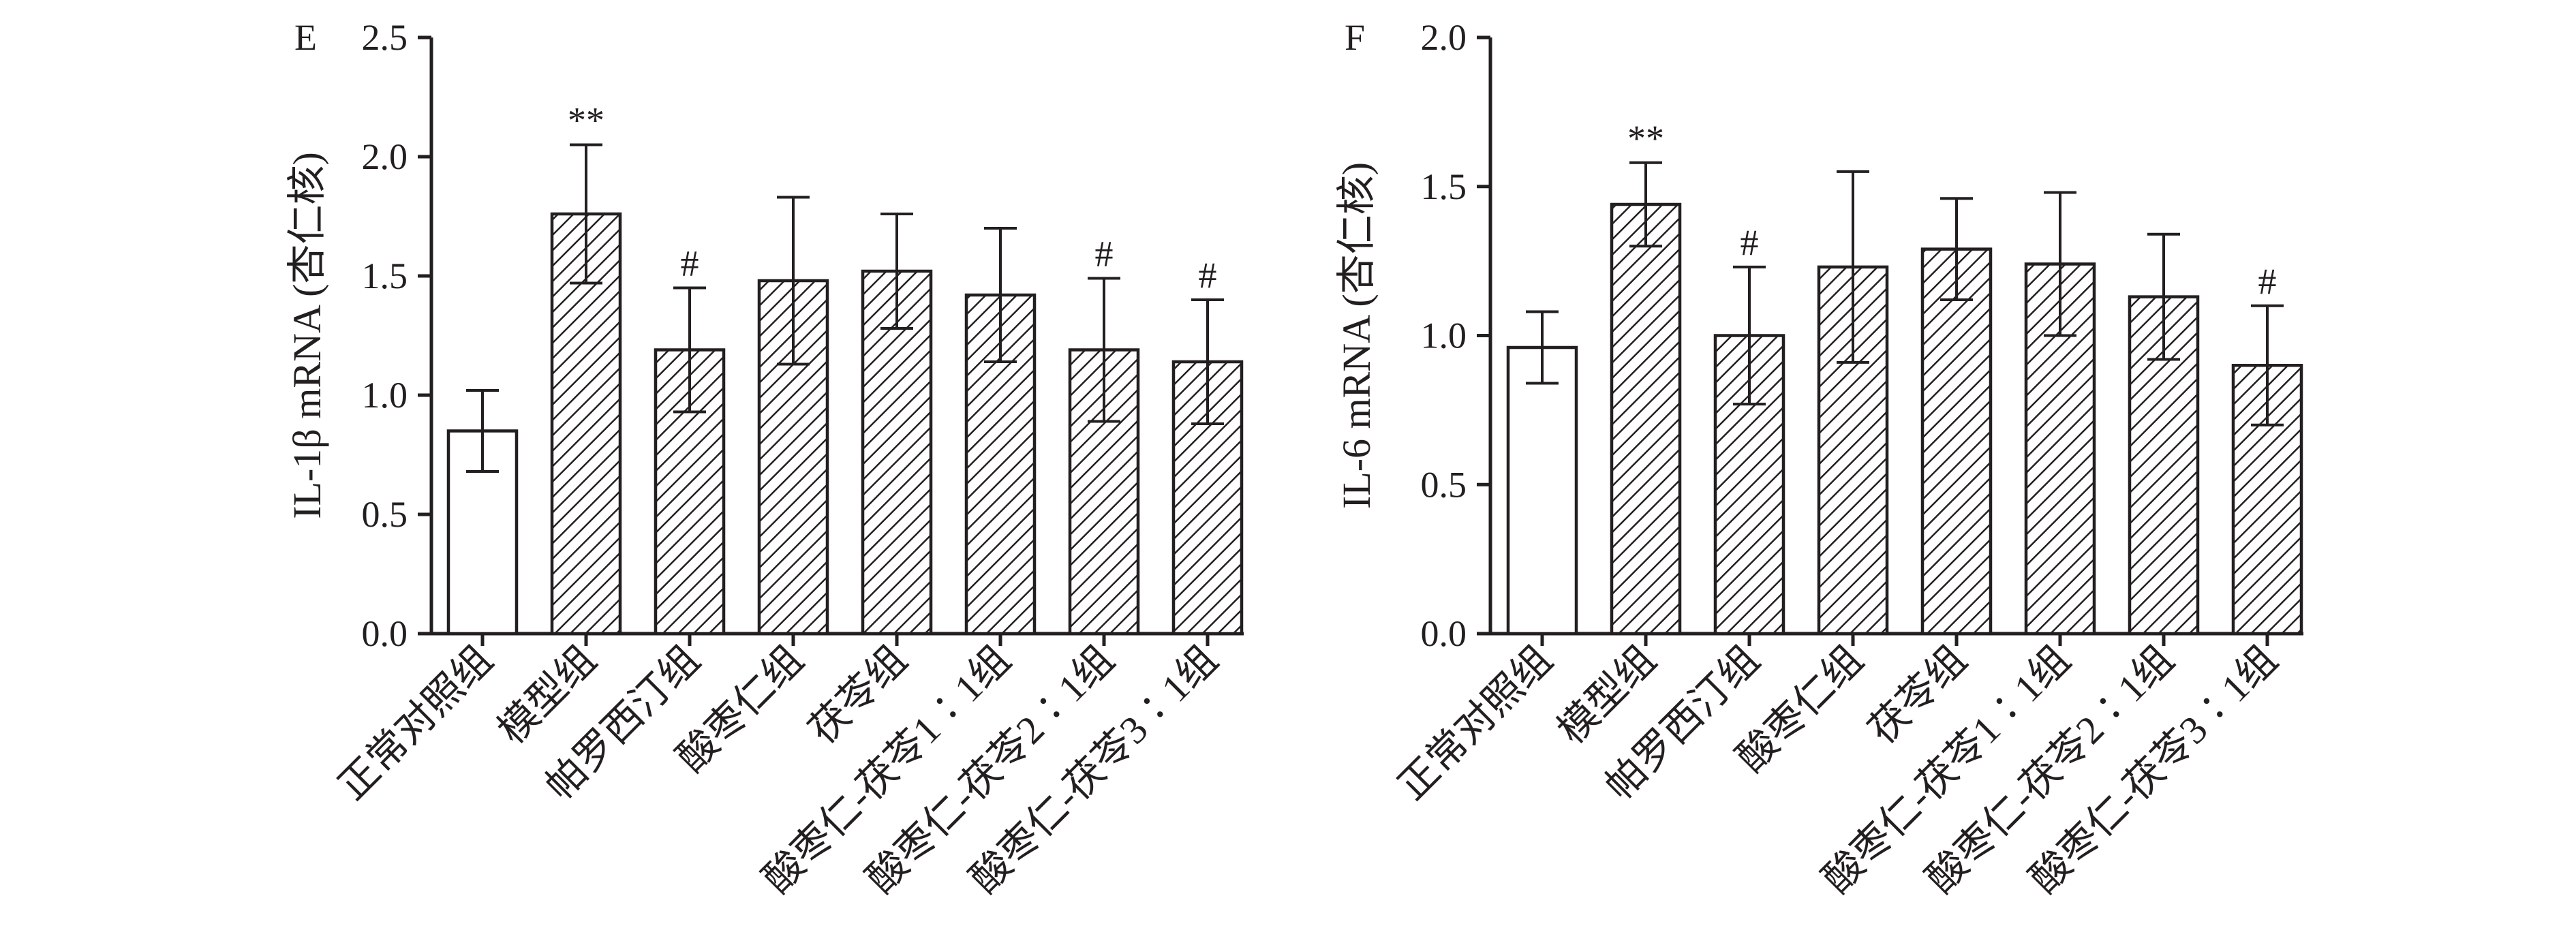 The width and height of the screenshot is (2576, 945). I want to click on panel-label: E, so click(305, 37).